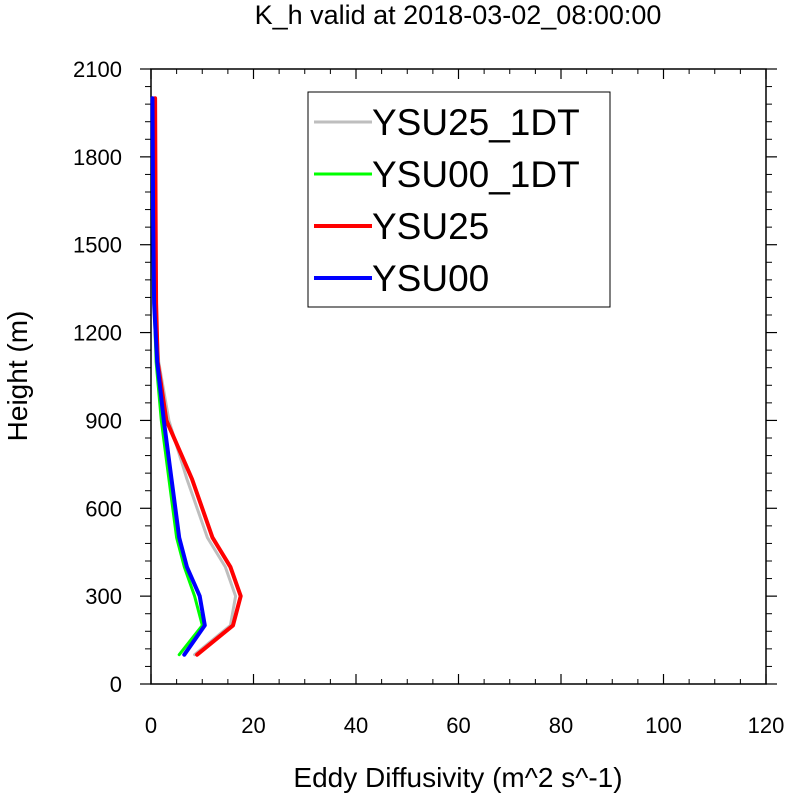 Image resolution: width=788 pixels, height=796 pixels. What do you see at coordinates (356, 725) in the screenshot?
I see `x-tick-label: 40` at bounding box center [356, 725].